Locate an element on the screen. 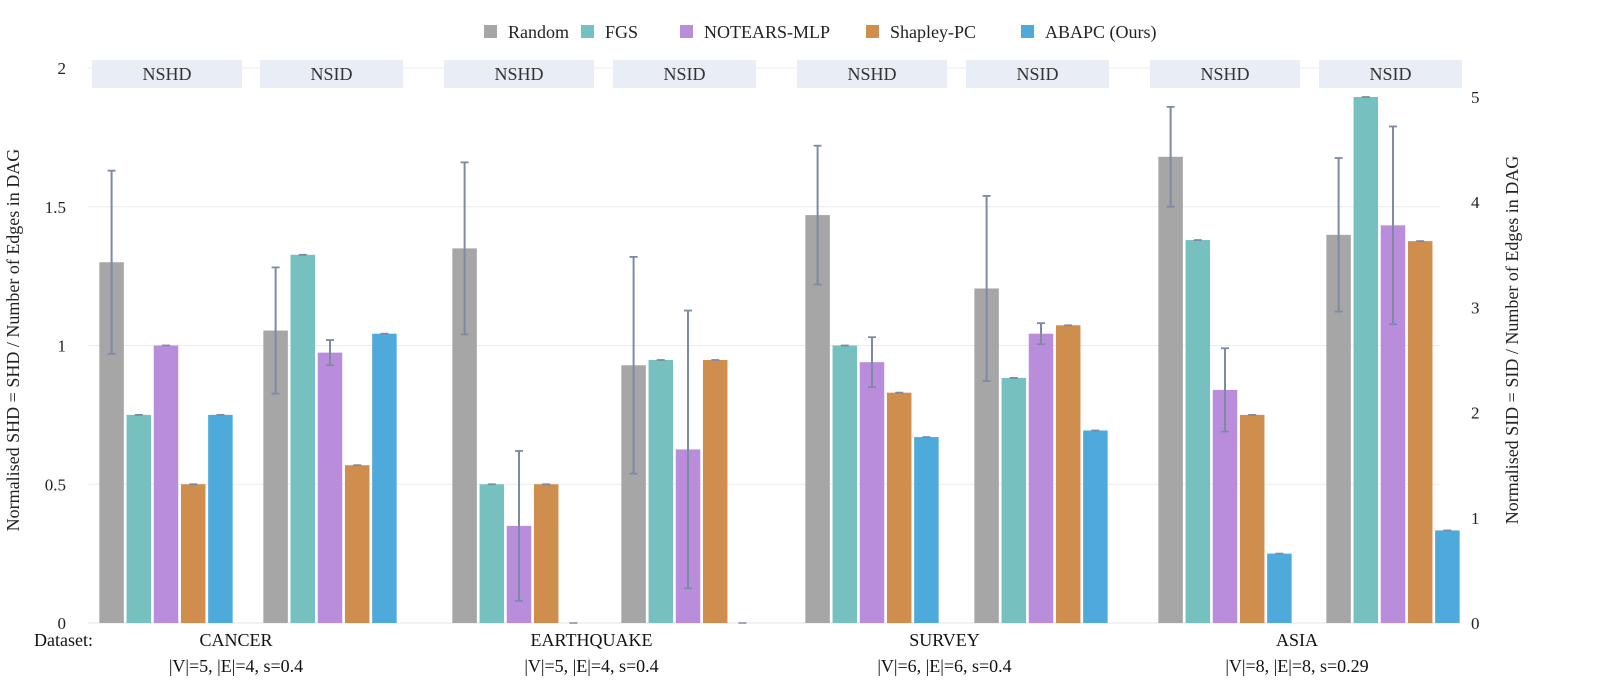 The width and height of the screenshot is (1600, 700). legend-label: Shapley-PC is located at coordinates (933, 32).